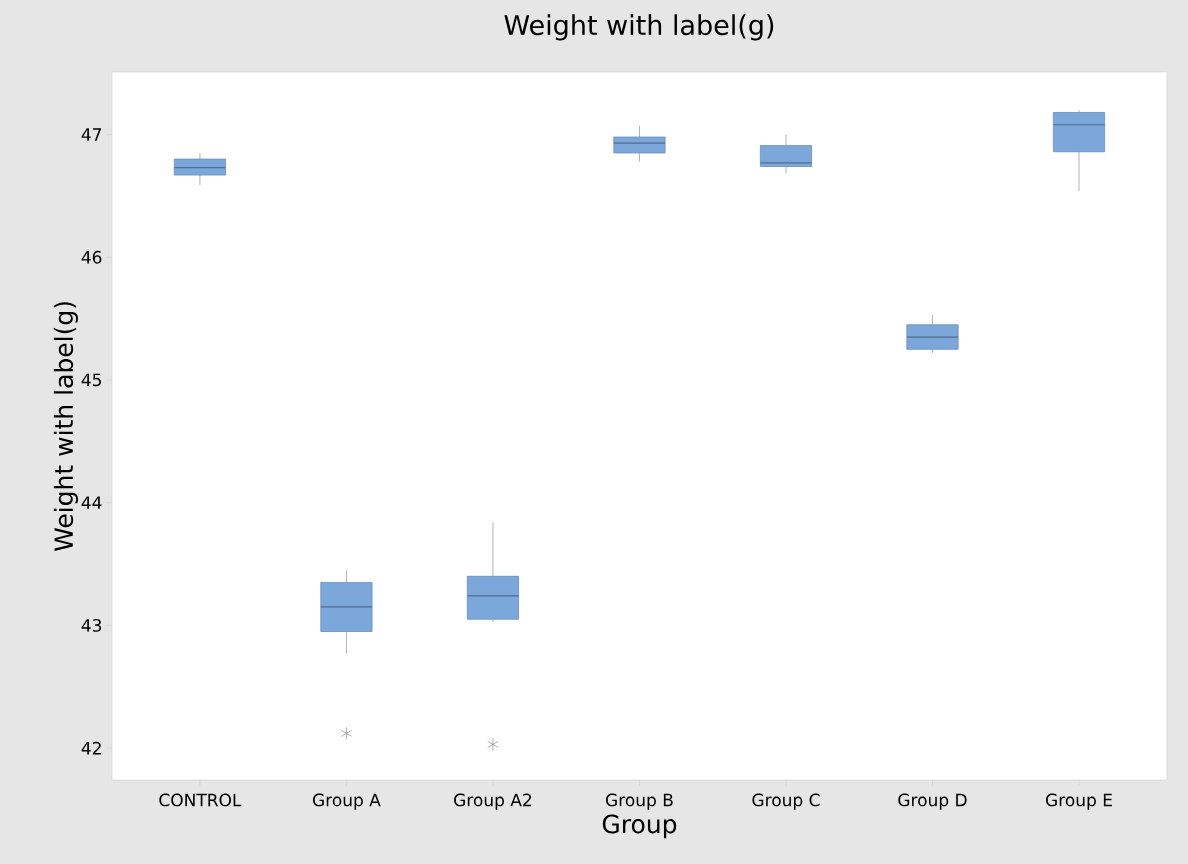  I want to click on y-tick-label: 46, so click(91, 257).